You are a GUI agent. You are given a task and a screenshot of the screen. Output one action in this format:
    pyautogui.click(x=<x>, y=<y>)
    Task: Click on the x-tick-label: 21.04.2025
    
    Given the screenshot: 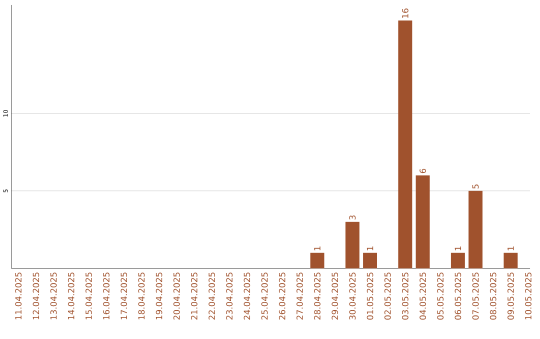 What is the action you would take?
    pyautogui.click(x=194, y=296)
    